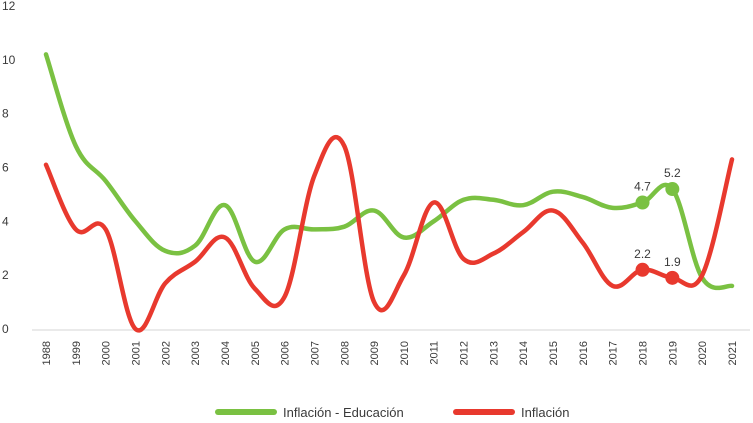 The height and width of the screenshot is (423, 753). I want to click on legend-item-inflacion-educacion: Inflación - Educación, so click(309, 412).